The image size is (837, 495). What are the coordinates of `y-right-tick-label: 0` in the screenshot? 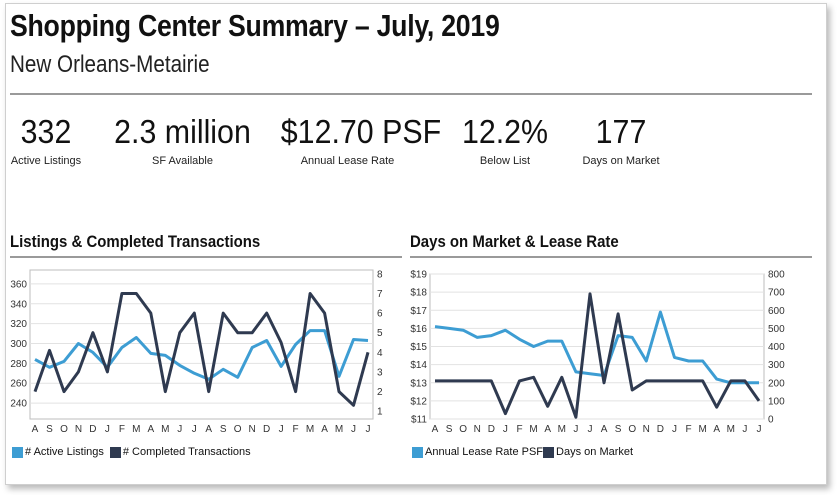 It's located at (771, 420).